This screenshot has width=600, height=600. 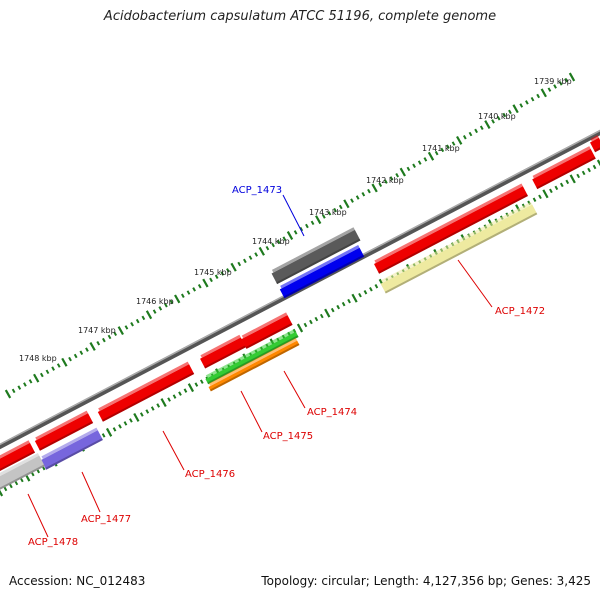 I want to click on gene-acp-1474-red, so click(x=267, y=330).